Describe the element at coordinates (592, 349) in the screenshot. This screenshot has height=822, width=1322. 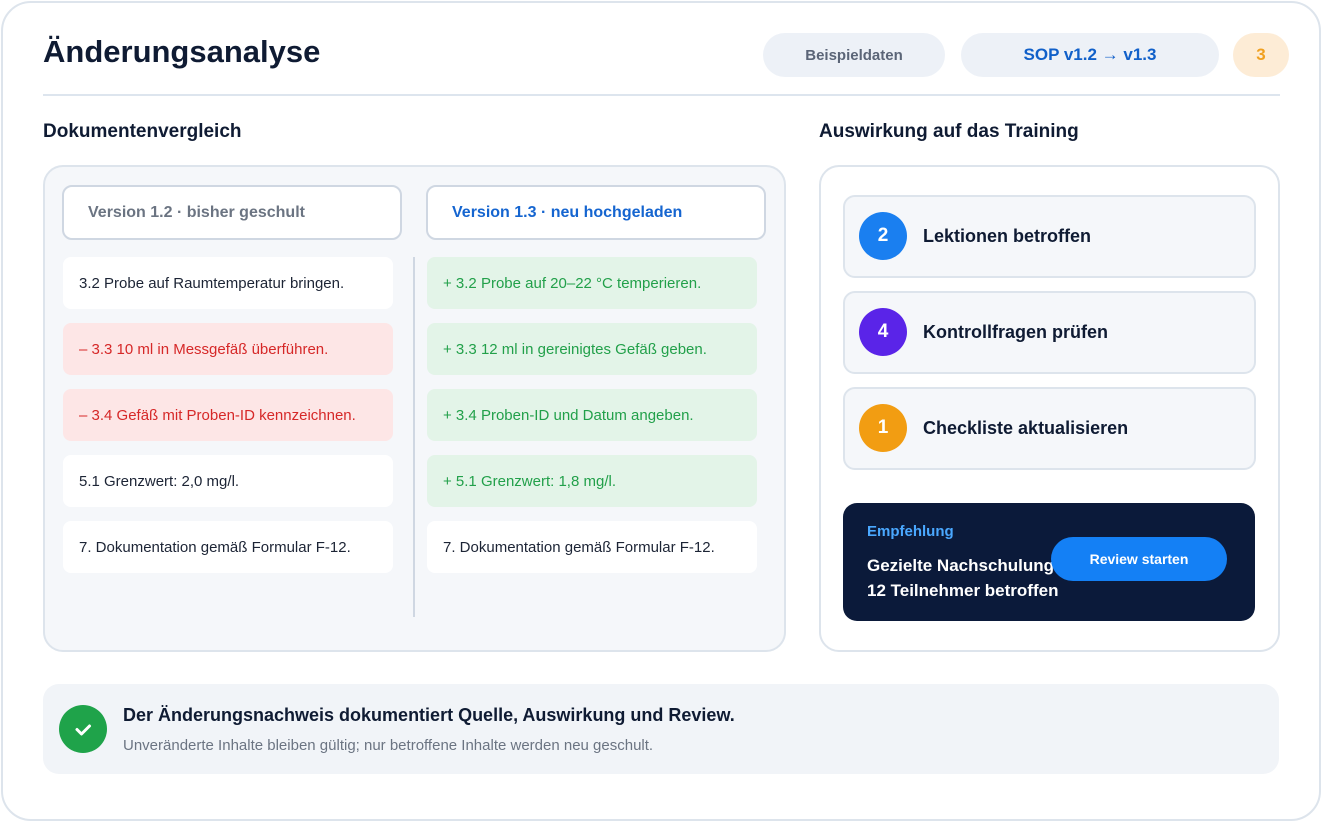
I see `diff-line: + 3.3 12 ml in gereinigtes Gefäß geben.` at that location.